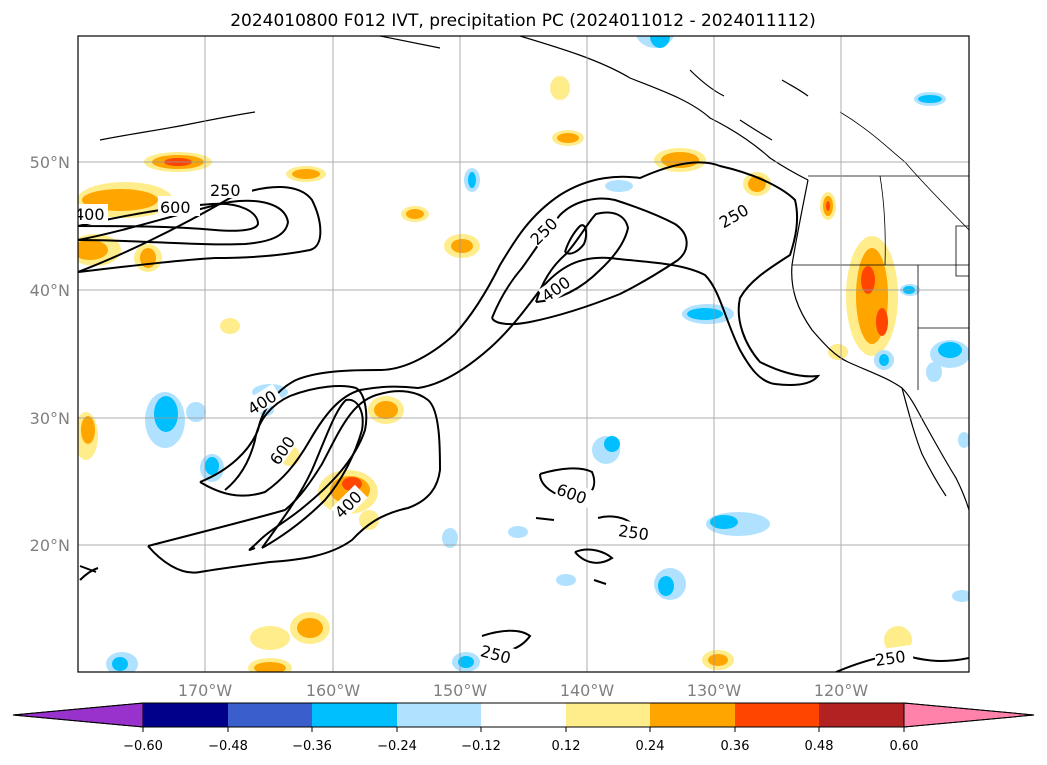 The width and height of the screenshot is (1047, 765). I want to click on lon-label: 160°W, so click(333, 690).